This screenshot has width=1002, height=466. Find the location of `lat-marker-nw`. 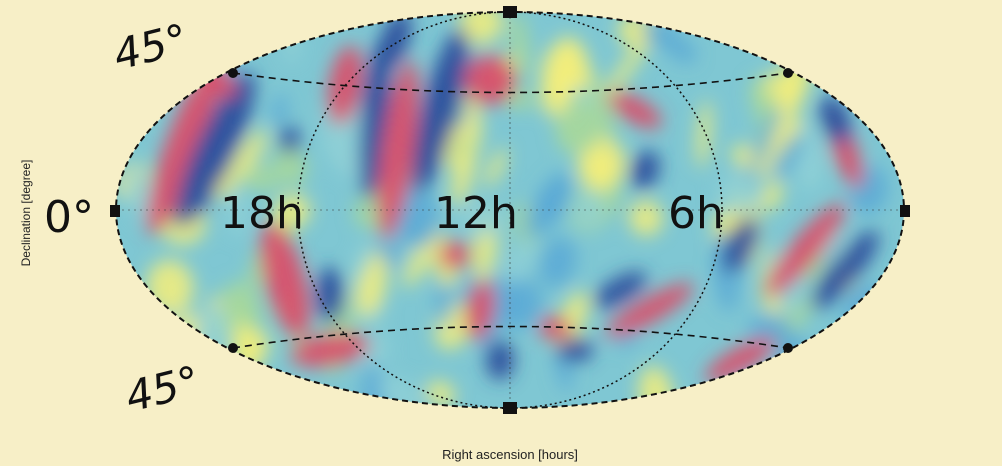

lat-marker-nw is located at coordinates (233, 73).